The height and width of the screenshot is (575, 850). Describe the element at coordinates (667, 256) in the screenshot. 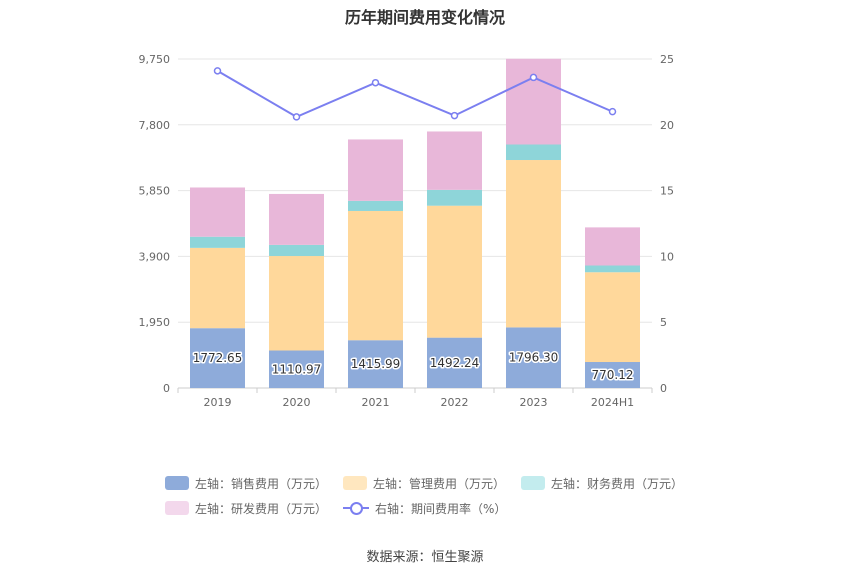

I see `right-tick-label: 10` at that location.